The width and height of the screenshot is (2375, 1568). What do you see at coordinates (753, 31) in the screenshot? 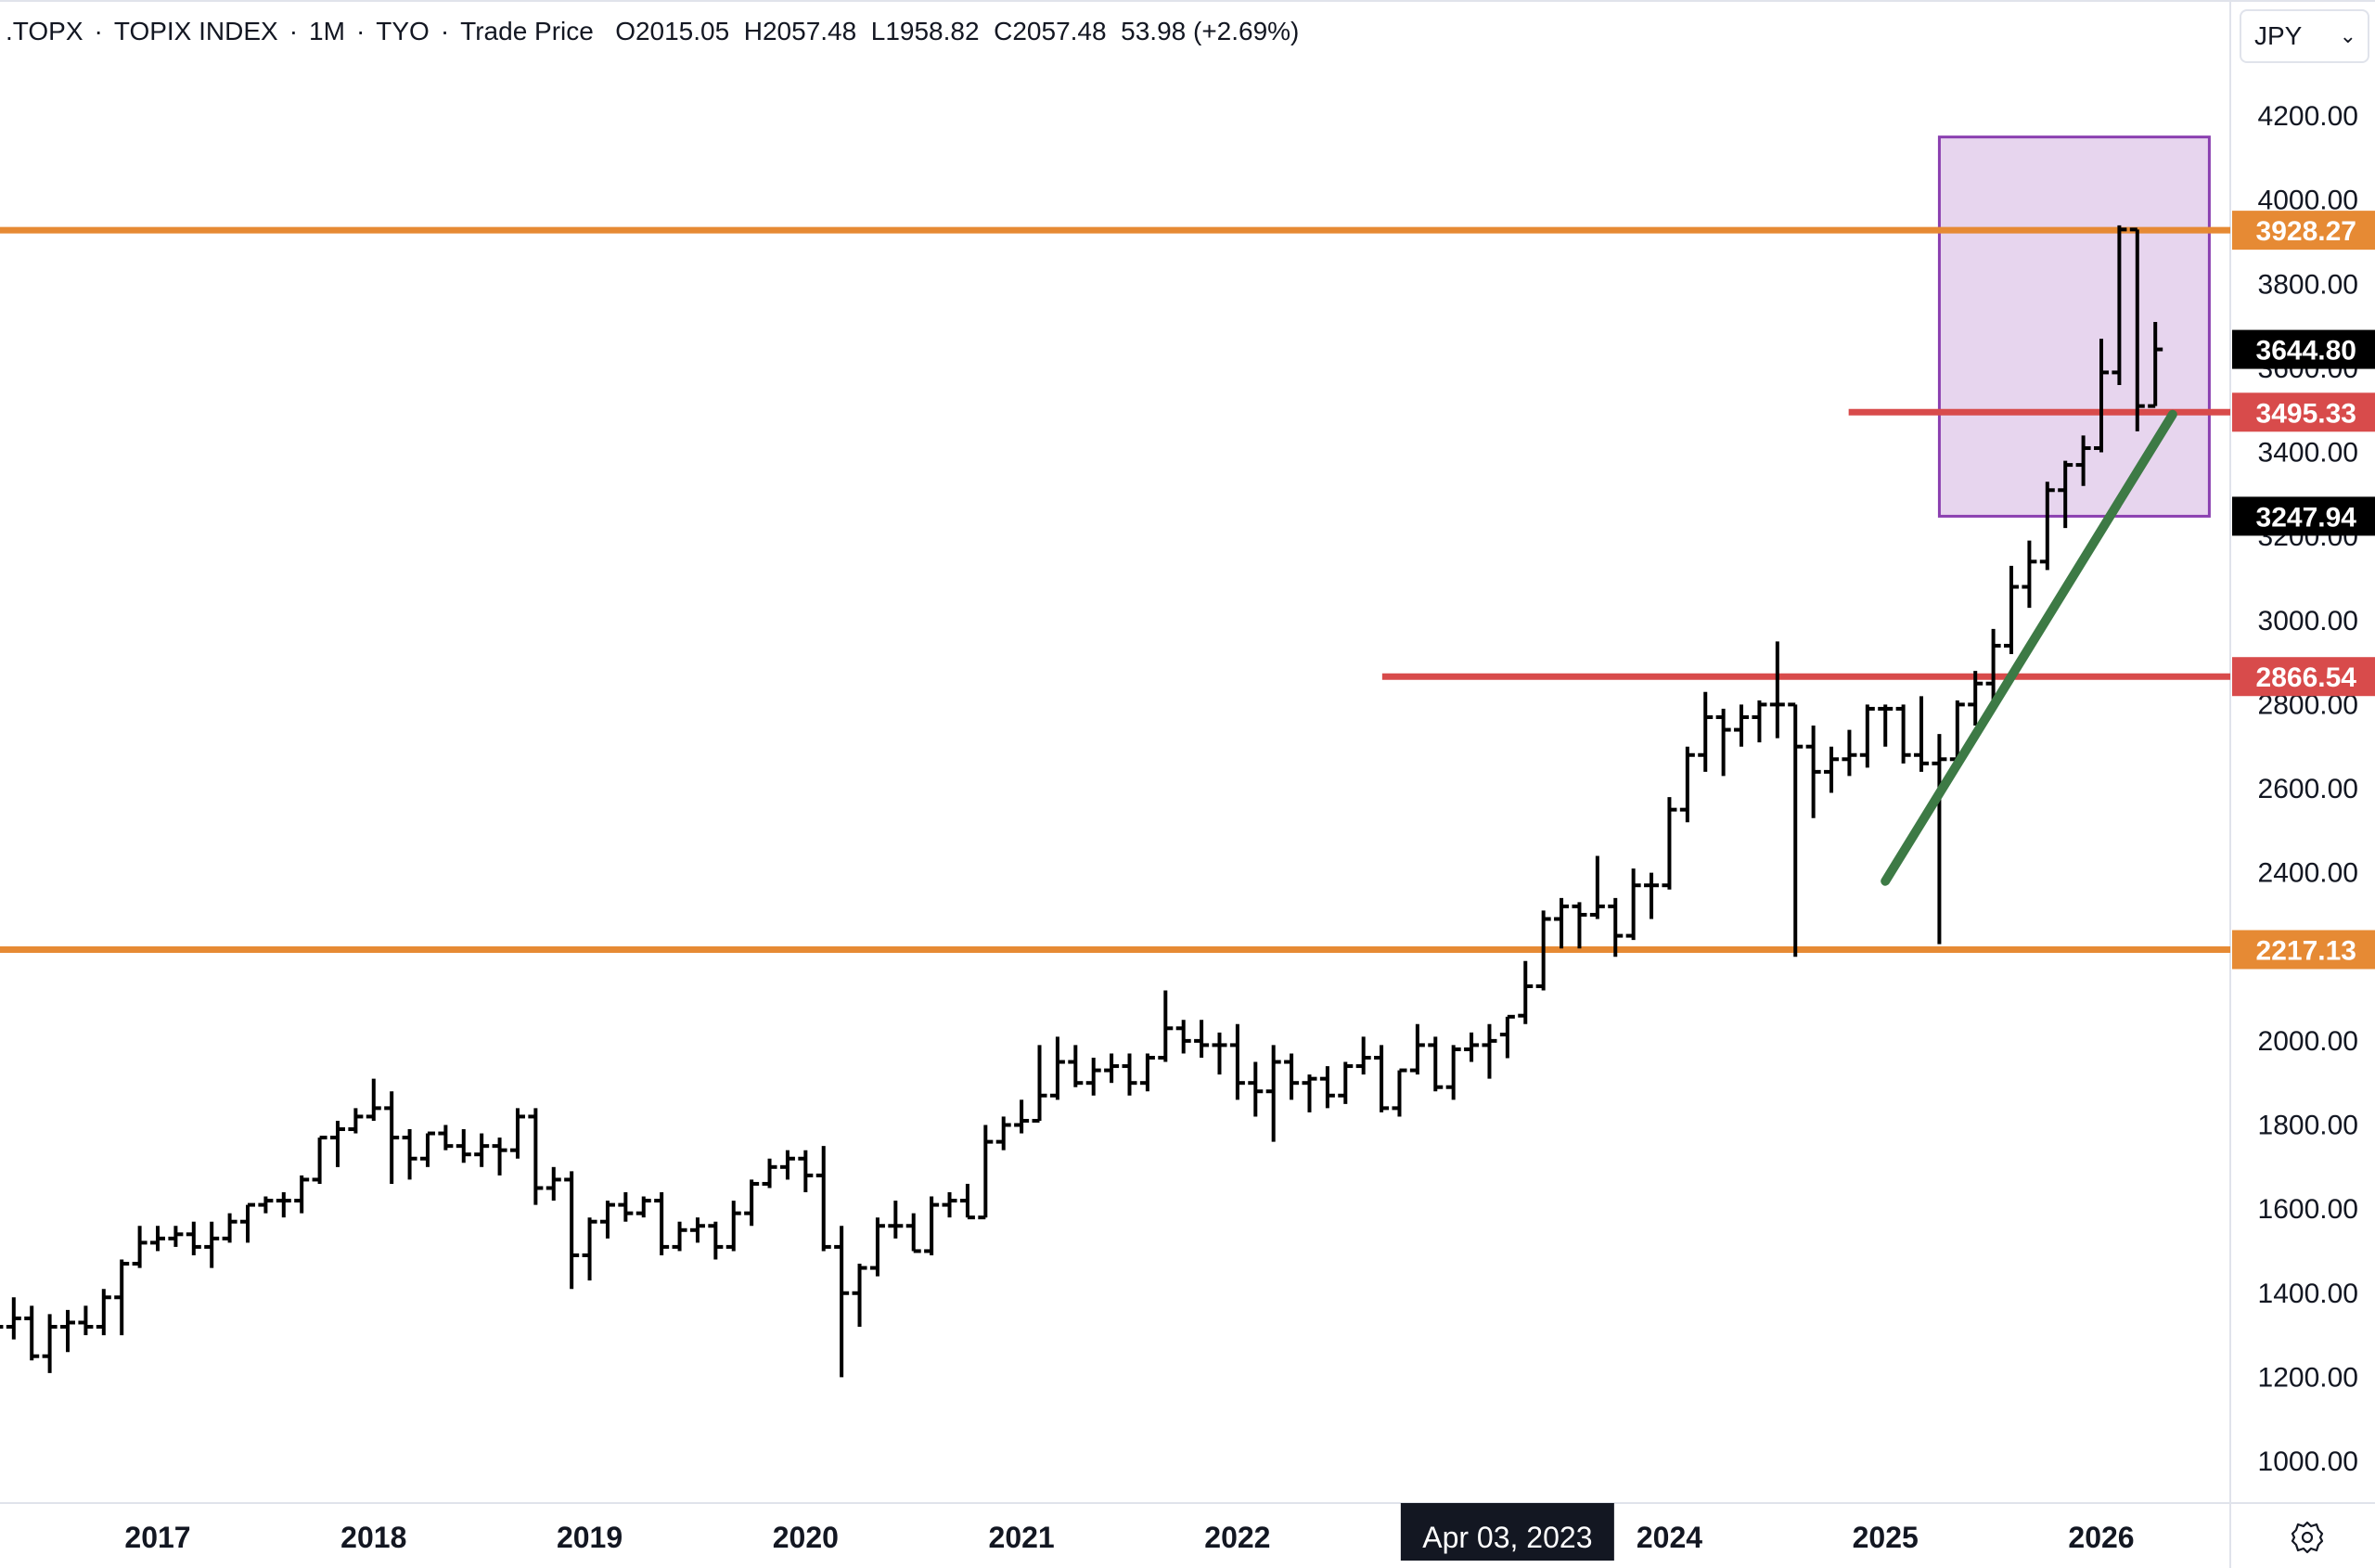
I see `high-key: H` at bounding box center [753, 31].